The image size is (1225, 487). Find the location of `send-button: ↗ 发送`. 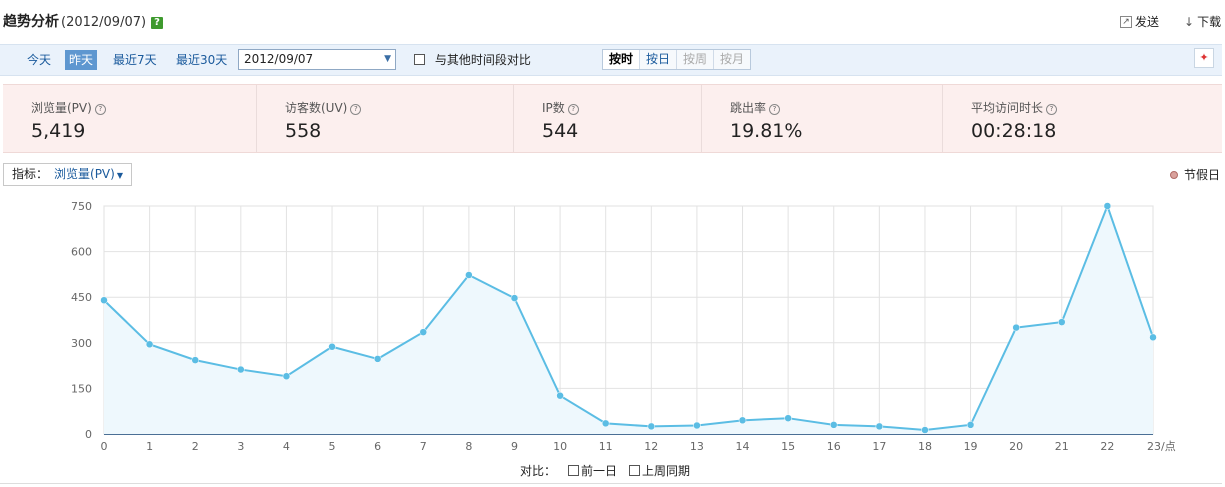

send-button: ↗ 发送 is located at coordinates (1139, 21).